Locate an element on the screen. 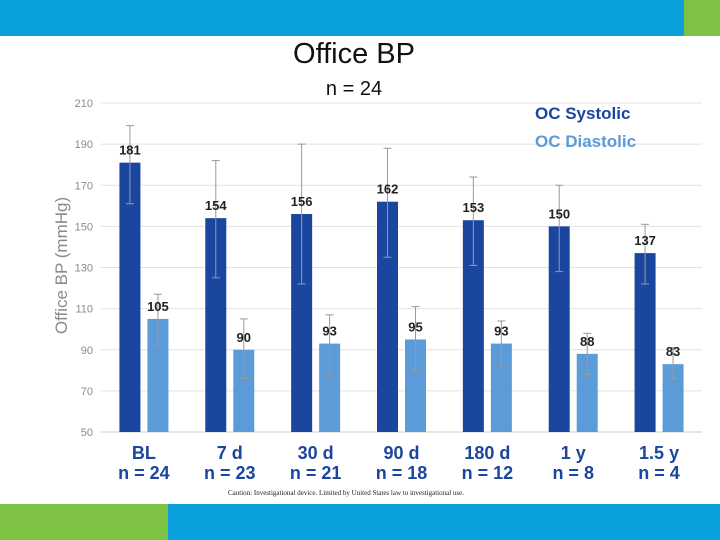 Image resolution: width=720 pixels, height=540 pixels. data-label: 156 is located at coordinates (302, 201).